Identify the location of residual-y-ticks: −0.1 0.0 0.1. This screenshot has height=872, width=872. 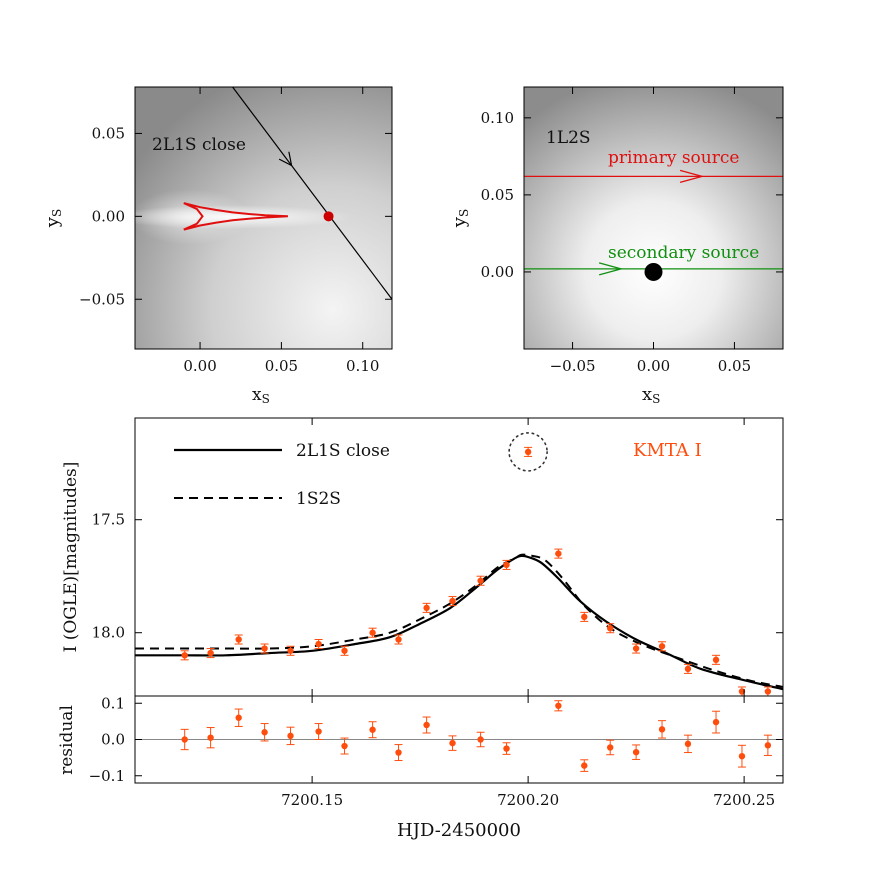
(436, 739).